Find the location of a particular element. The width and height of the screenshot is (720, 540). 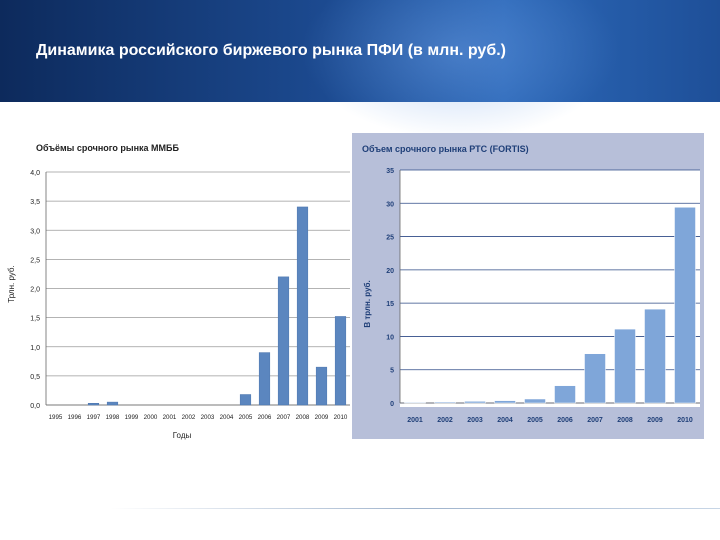

right-y-tick-label: 0 is located at coordinates (392, 404).